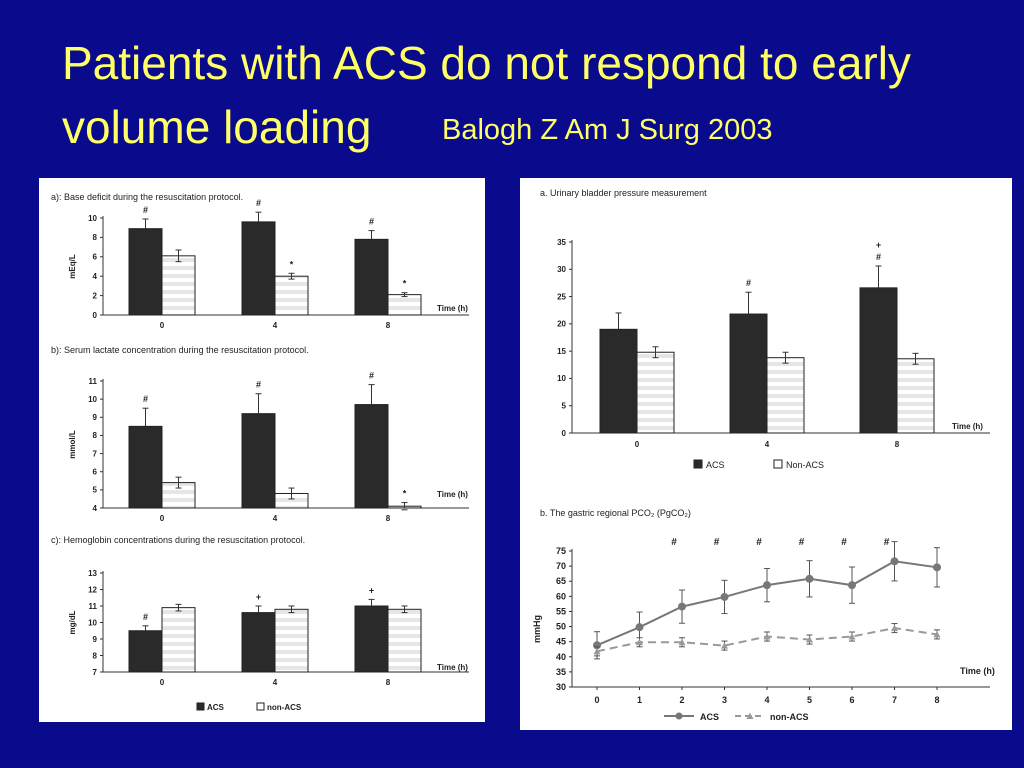 The width and height of the screenshot is (1024, 768). What do you see at coordinates (623, 193) in the screenshot?
I see `chart-title: a. Urinary bladder pressure measurement` at bounding box center [623, 193].